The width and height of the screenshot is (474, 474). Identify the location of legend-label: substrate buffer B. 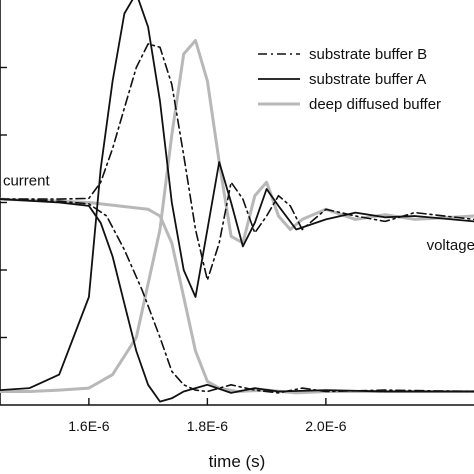
(368, 54).